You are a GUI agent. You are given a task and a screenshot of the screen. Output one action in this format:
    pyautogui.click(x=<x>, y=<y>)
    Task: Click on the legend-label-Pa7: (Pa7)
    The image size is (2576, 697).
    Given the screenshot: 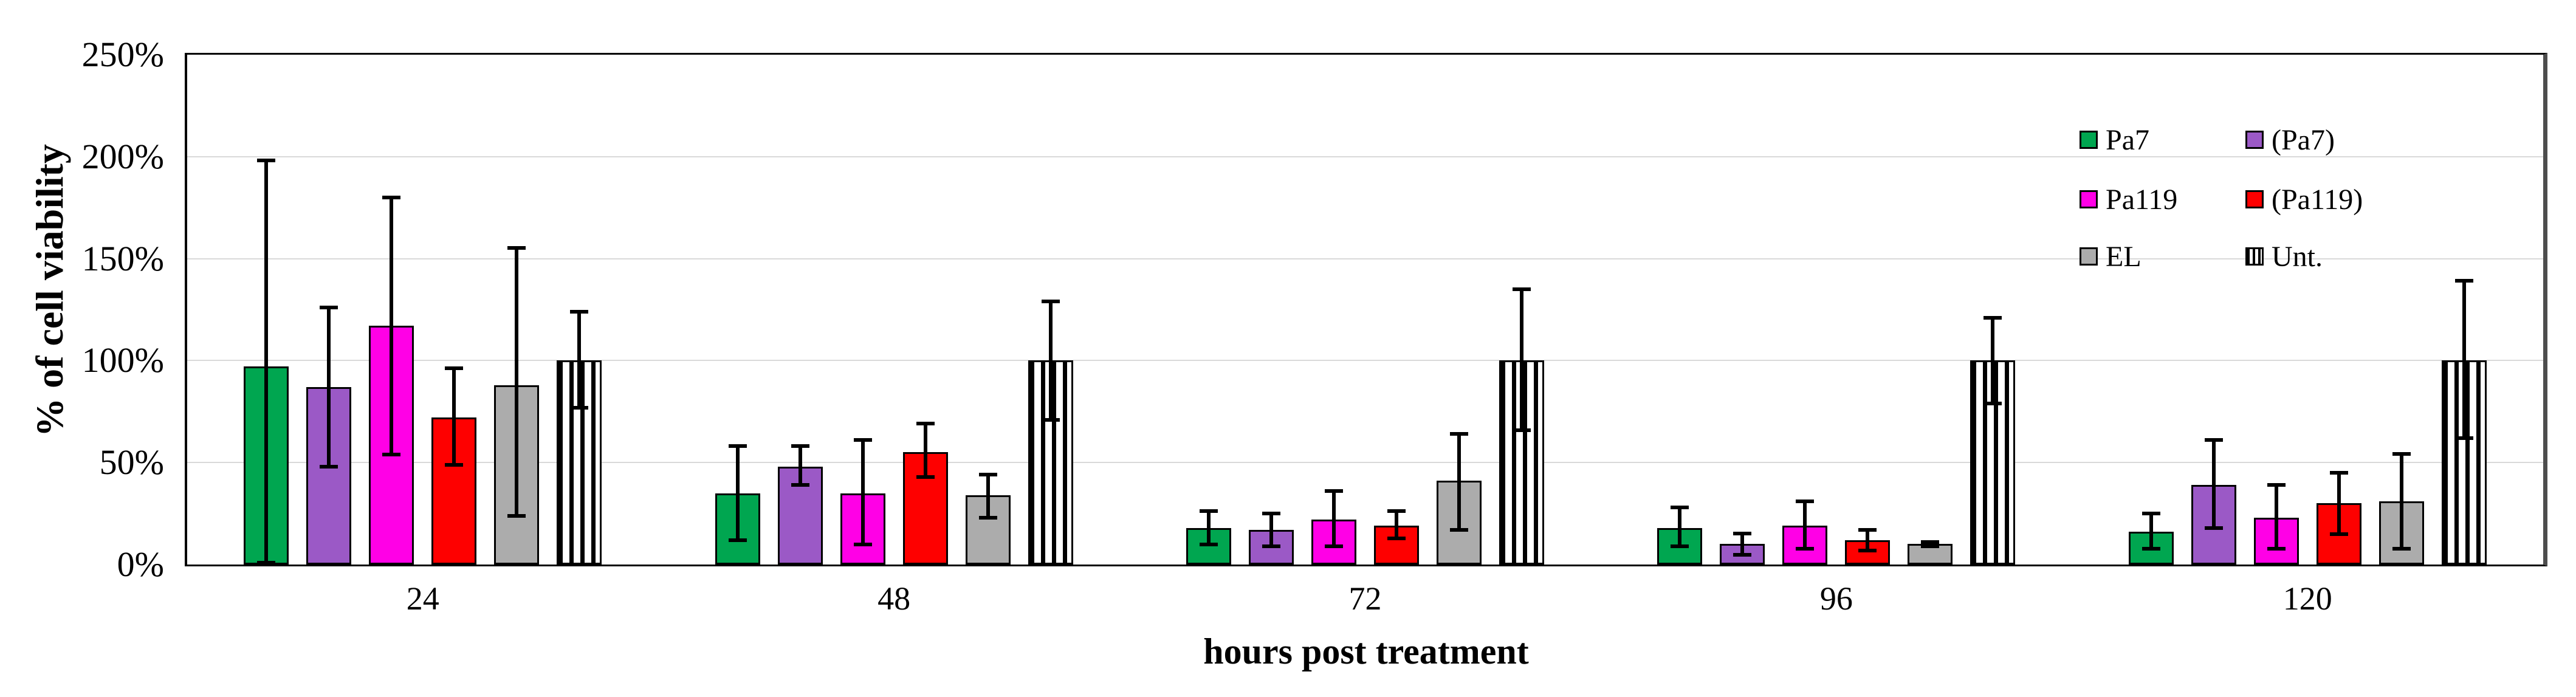 What is the action you would take?
    pyautogui.click(x=2303, y=139)
    